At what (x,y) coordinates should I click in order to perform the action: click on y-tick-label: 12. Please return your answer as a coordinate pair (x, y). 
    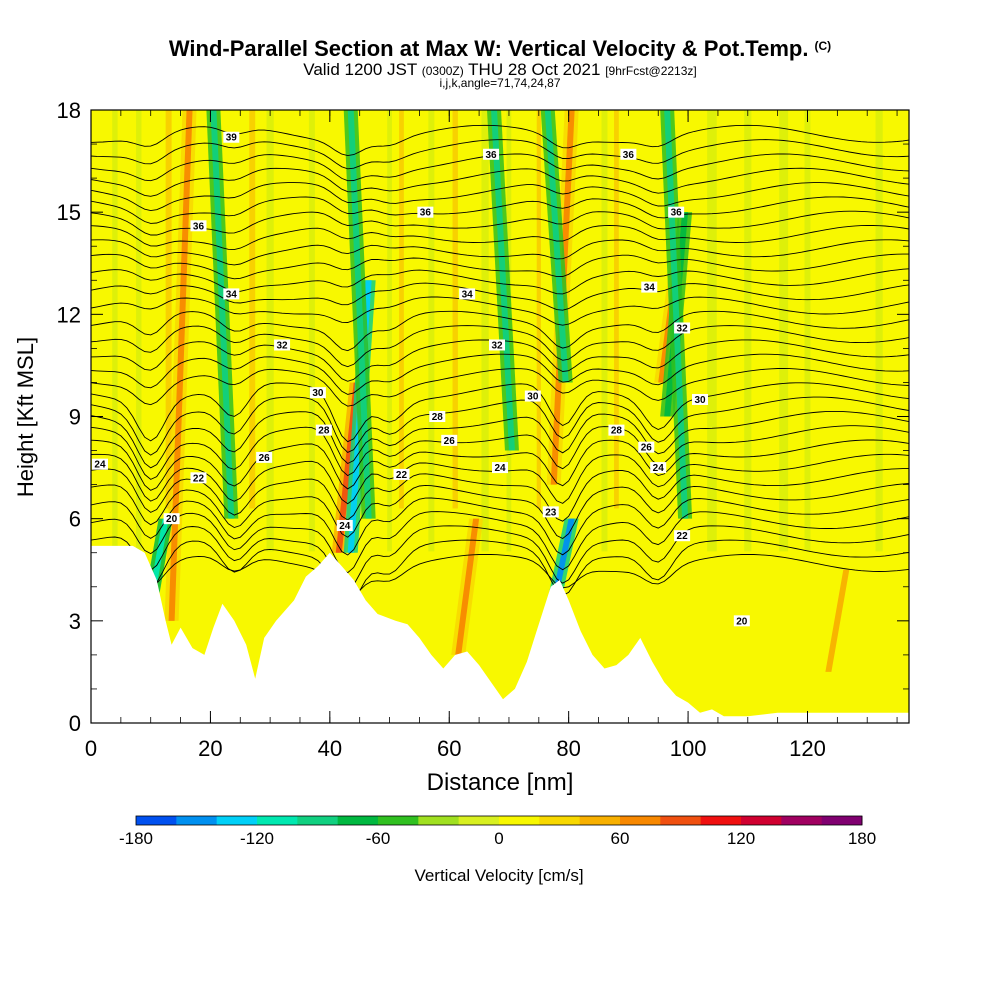
    Looking at the image, I should click on (69, 314).